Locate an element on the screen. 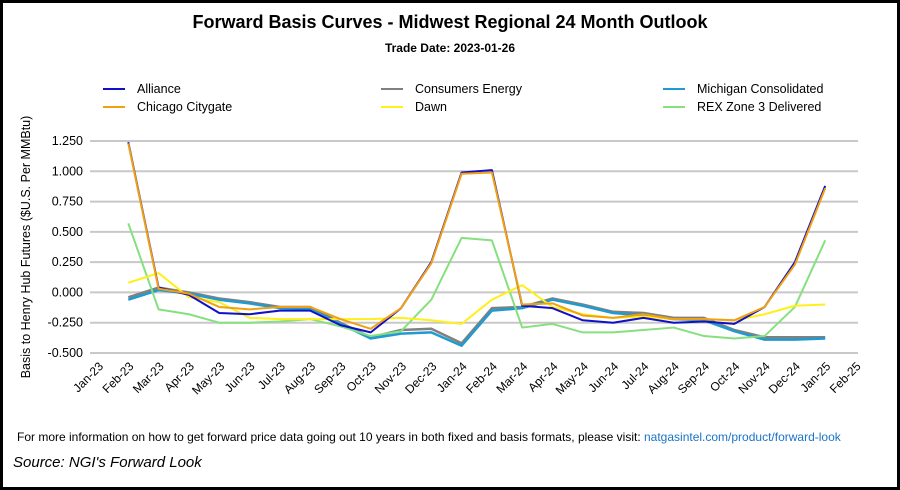 The width and height of the screenshot is (900, 490). source-note: Source: NGI's Forward Look is located at coordinates (107, 462).